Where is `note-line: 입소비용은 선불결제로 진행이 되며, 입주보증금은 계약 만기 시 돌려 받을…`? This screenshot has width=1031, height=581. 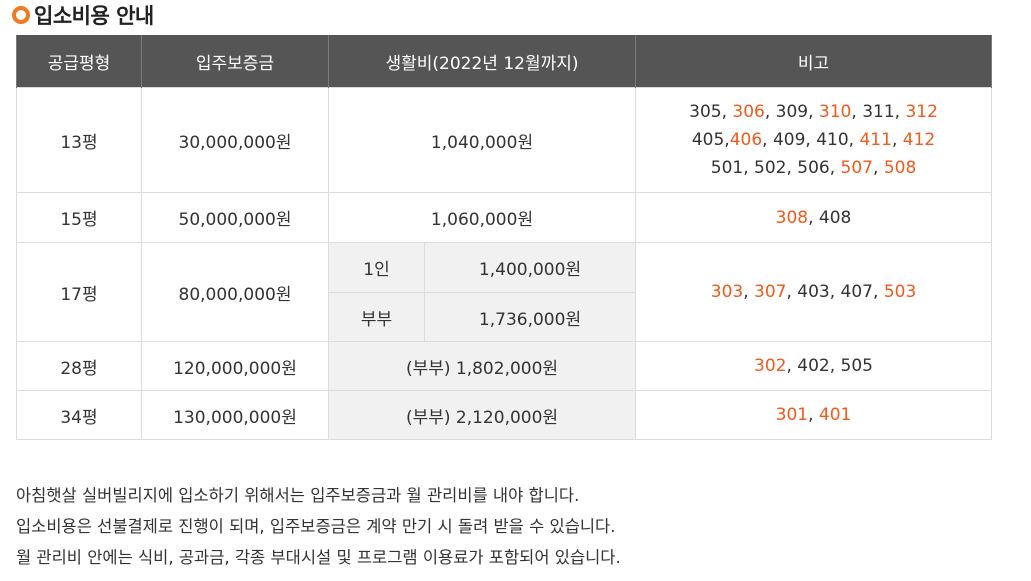 note-line: 입소비용은 선불결제로 진행이 되며, 입주보증금은 계약 만기 시 돌려 받을… is located at coordinates (316, 526).